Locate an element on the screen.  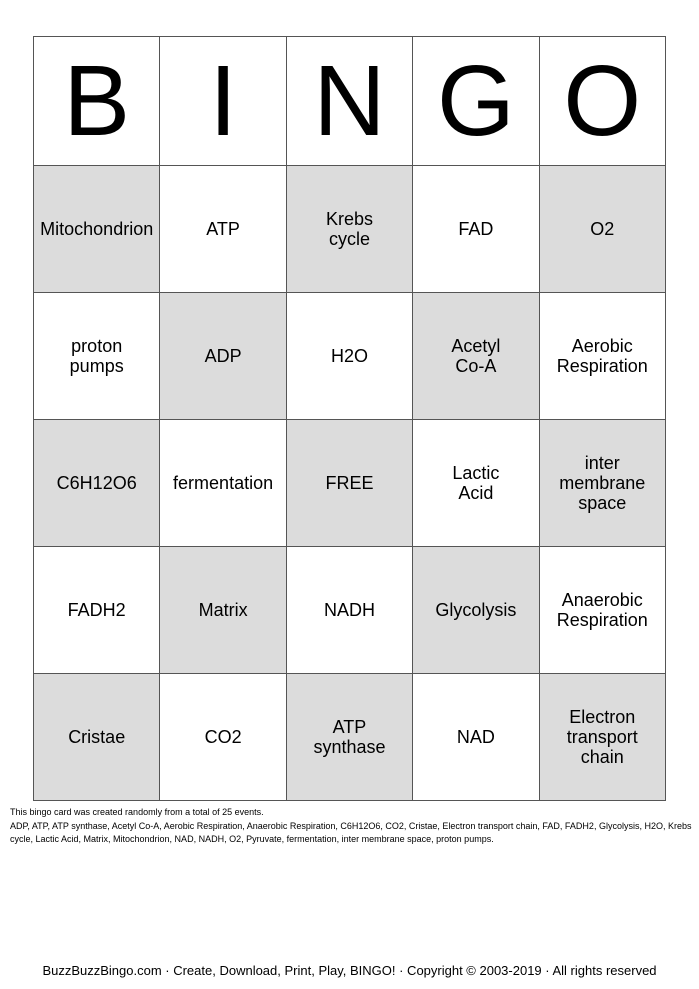
bingo-cell: Anaerobic Respiration is located at coordinates (602, 610).